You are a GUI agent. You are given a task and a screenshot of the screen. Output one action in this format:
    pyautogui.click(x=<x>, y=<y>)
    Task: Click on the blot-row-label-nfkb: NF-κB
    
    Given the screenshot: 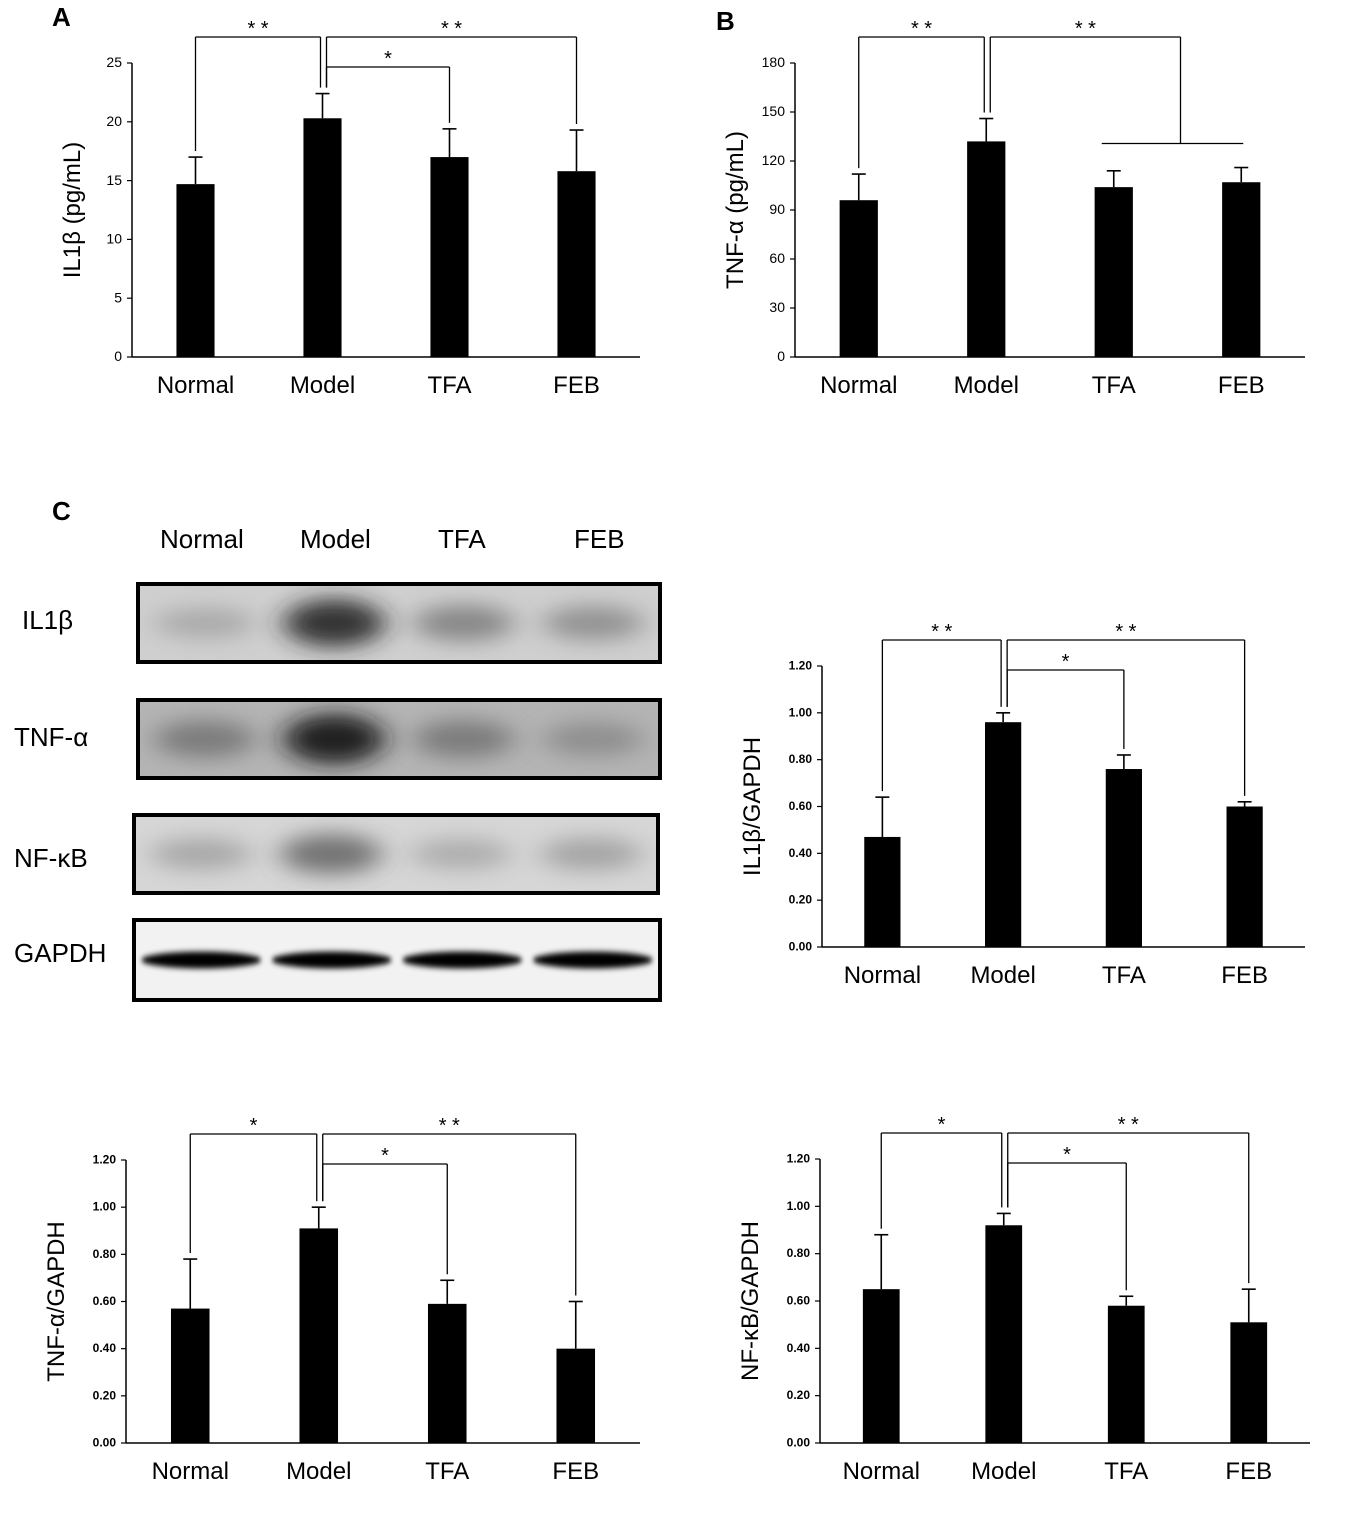 What is the action you would take?
    pyautogui.click(x=51, y=858)
    